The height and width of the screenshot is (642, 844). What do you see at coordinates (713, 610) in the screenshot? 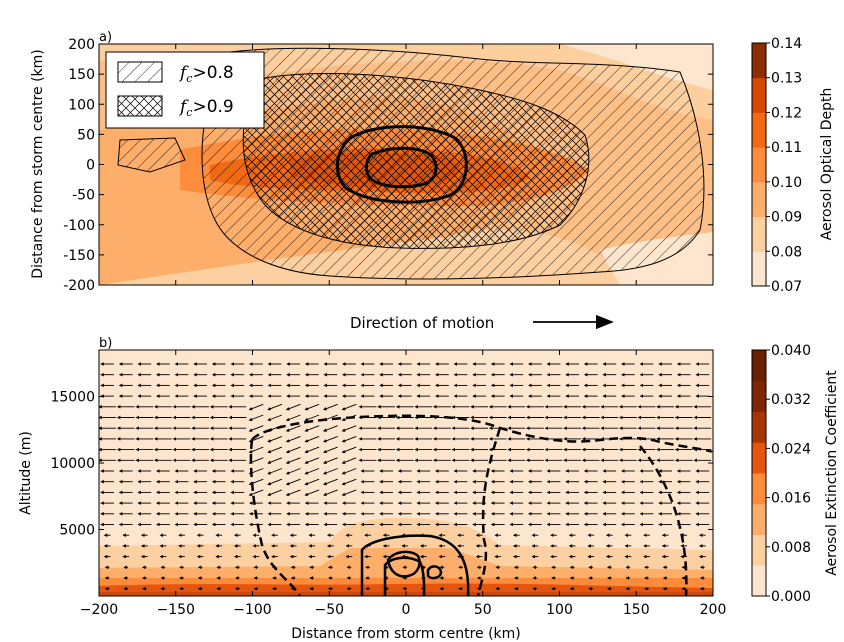
I see `b-xtick-label: 200` at bounding box center [713, 610].